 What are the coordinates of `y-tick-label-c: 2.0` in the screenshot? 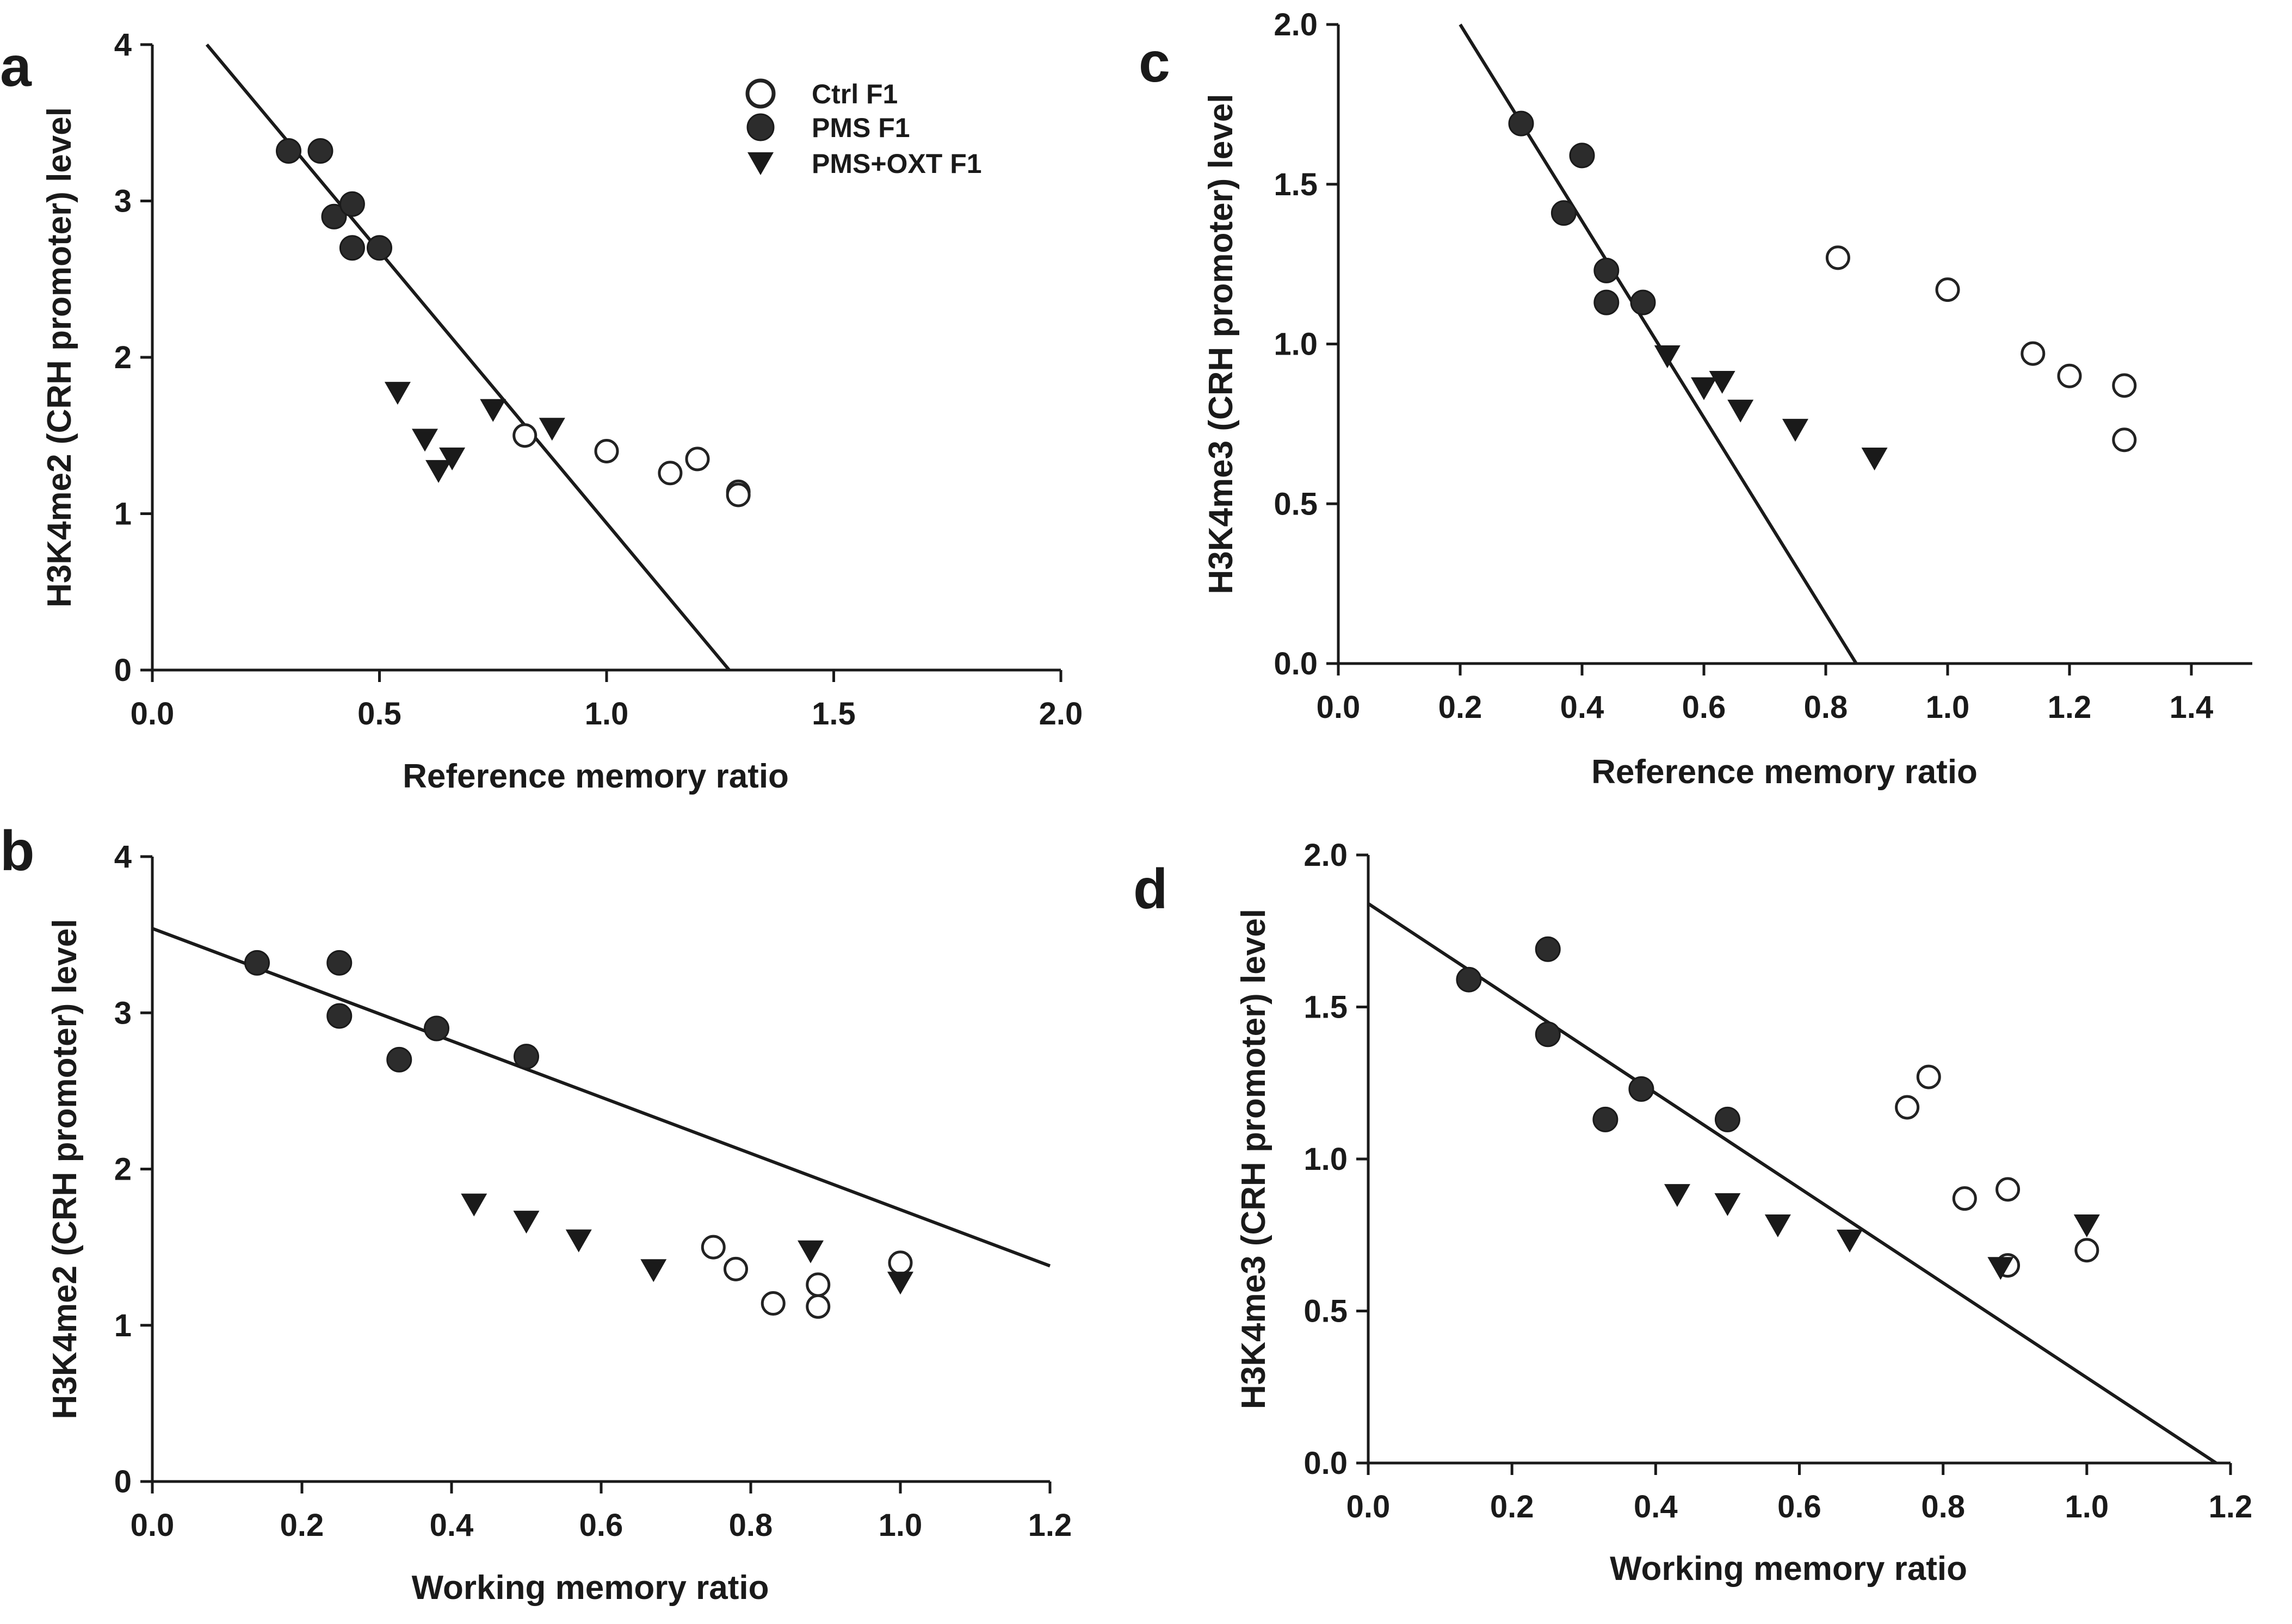 It's located at (1296, 24).